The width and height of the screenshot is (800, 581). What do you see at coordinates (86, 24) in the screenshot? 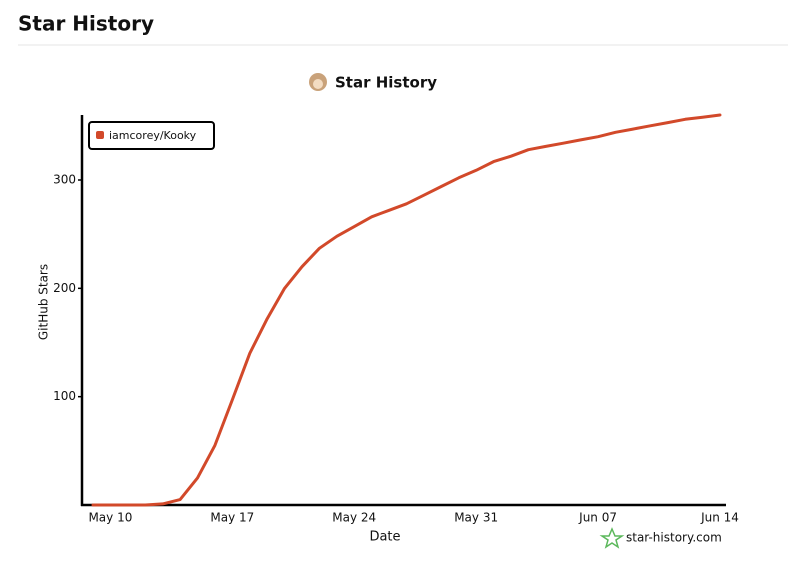
I see `page-title: Star History` at bounding box center [86, 24].